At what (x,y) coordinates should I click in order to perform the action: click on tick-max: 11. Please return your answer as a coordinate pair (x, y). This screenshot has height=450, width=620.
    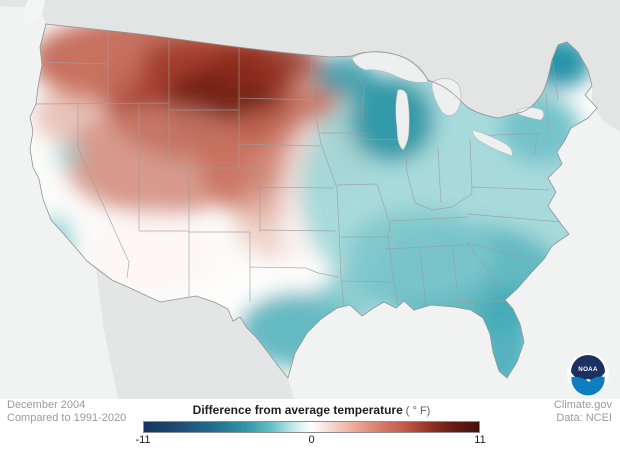
    Looking at the image, I should click on (480, 440).